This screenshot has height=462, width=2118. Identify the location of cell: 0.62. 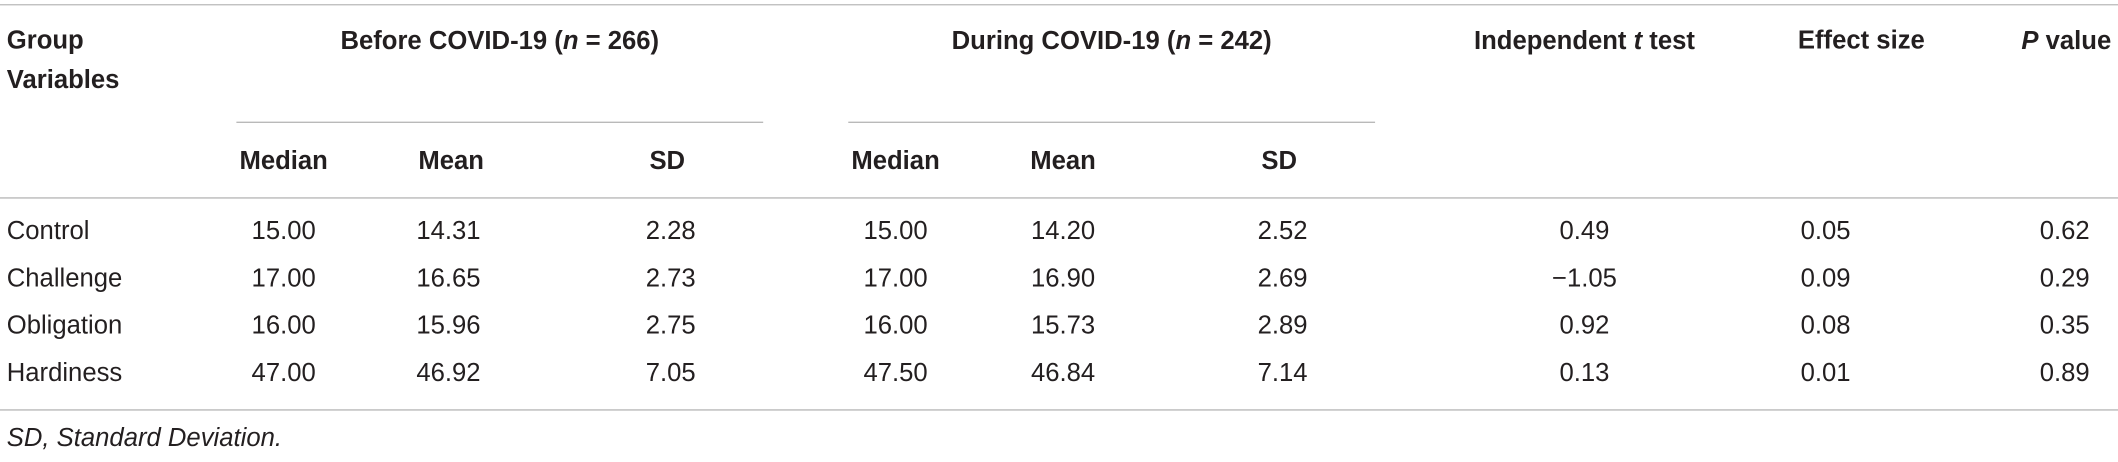
(2065, 231).